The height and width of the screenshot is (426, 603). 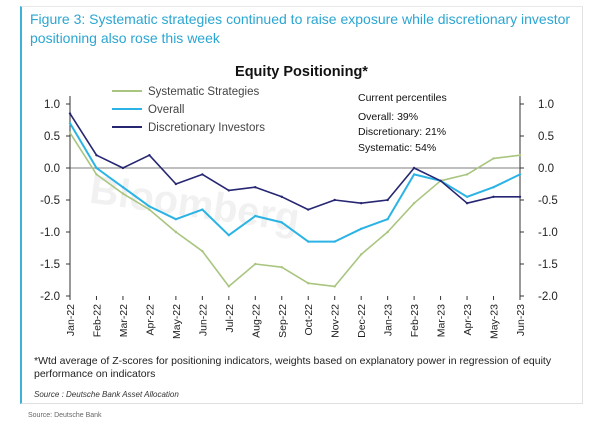 What do you see at coordinates (521, 320) in the screenshot?
I see `x-tick-label: Jun-23` at bounding box center [521, 320].